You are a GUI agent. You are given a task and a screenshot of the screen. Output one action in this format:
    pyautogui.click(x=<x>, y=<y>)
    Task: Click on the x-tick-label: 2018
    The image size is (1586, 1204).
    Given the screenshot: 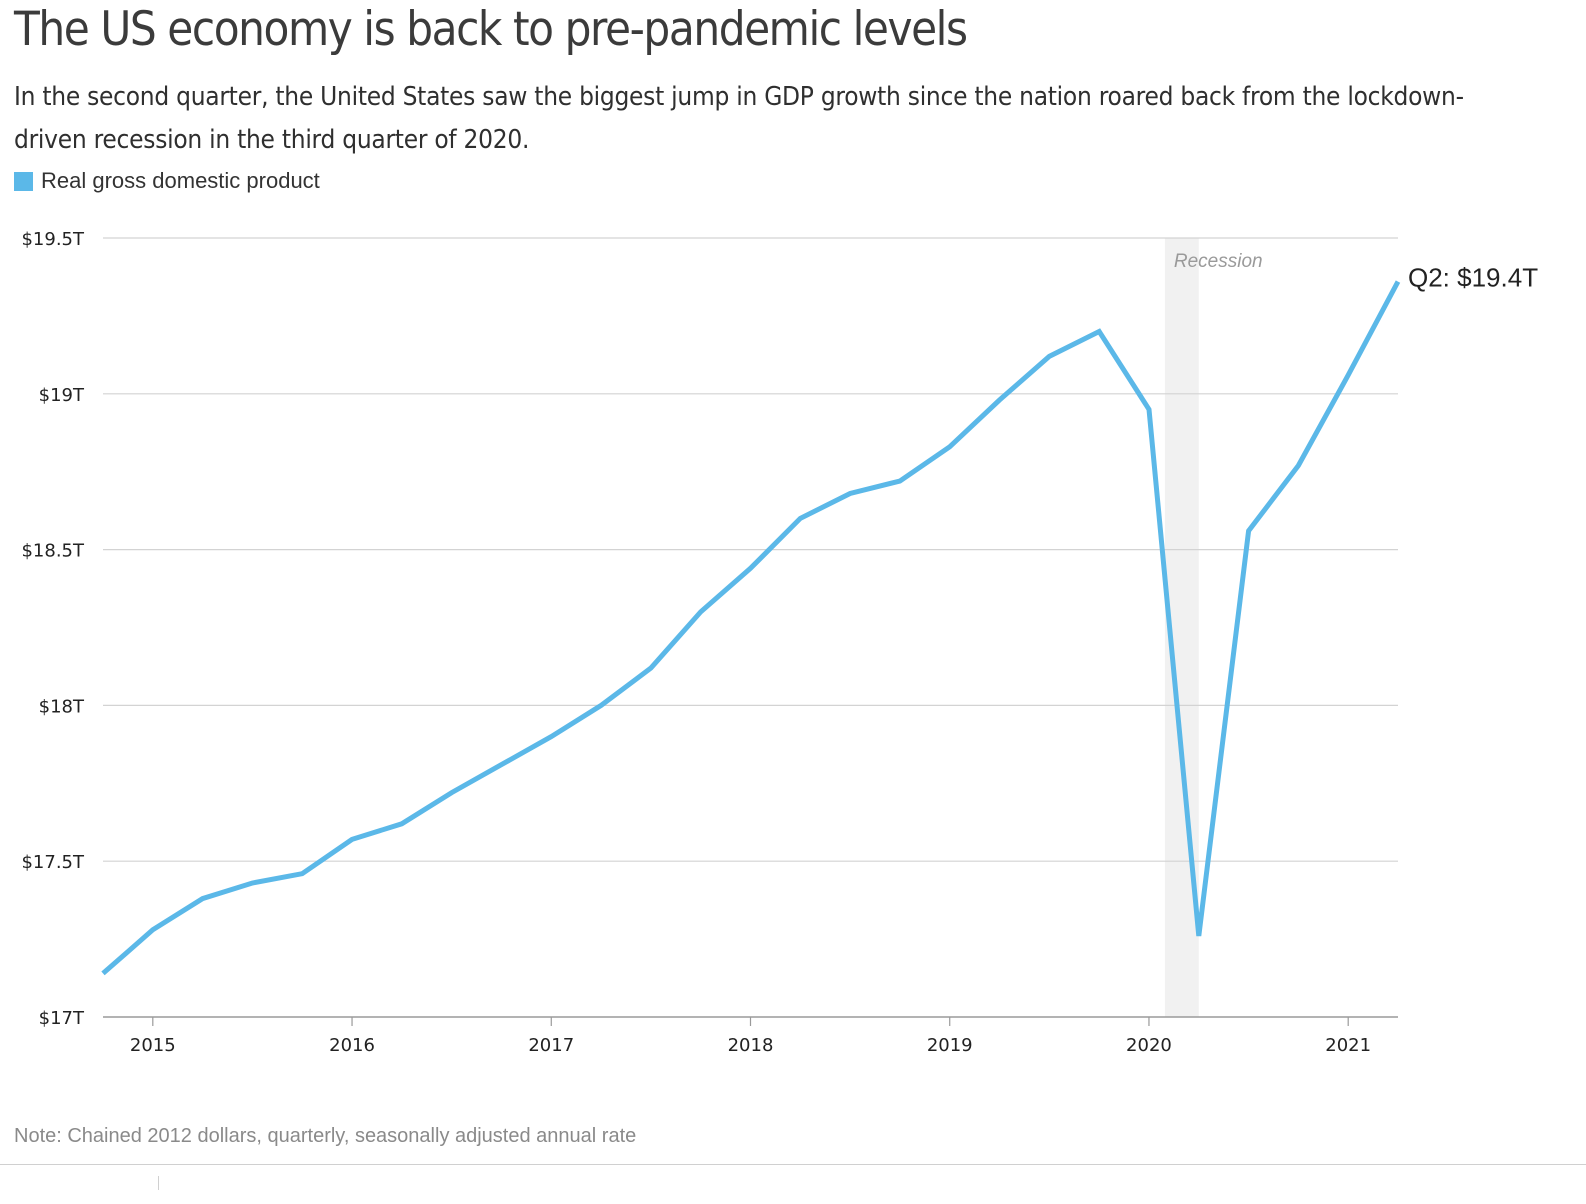 What is the action you would take?
    pyautogui.click(x=751, y=1045)
    